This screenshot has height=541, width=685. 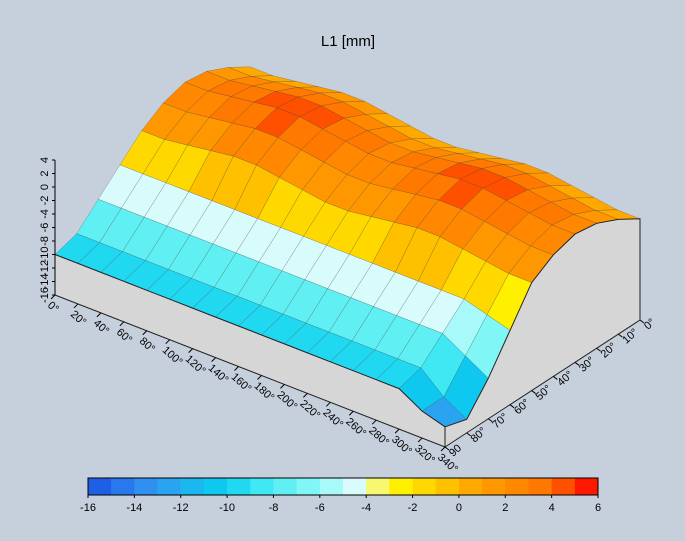 I want to click on x-tick-label: 320°, so click(x=424, y=455).